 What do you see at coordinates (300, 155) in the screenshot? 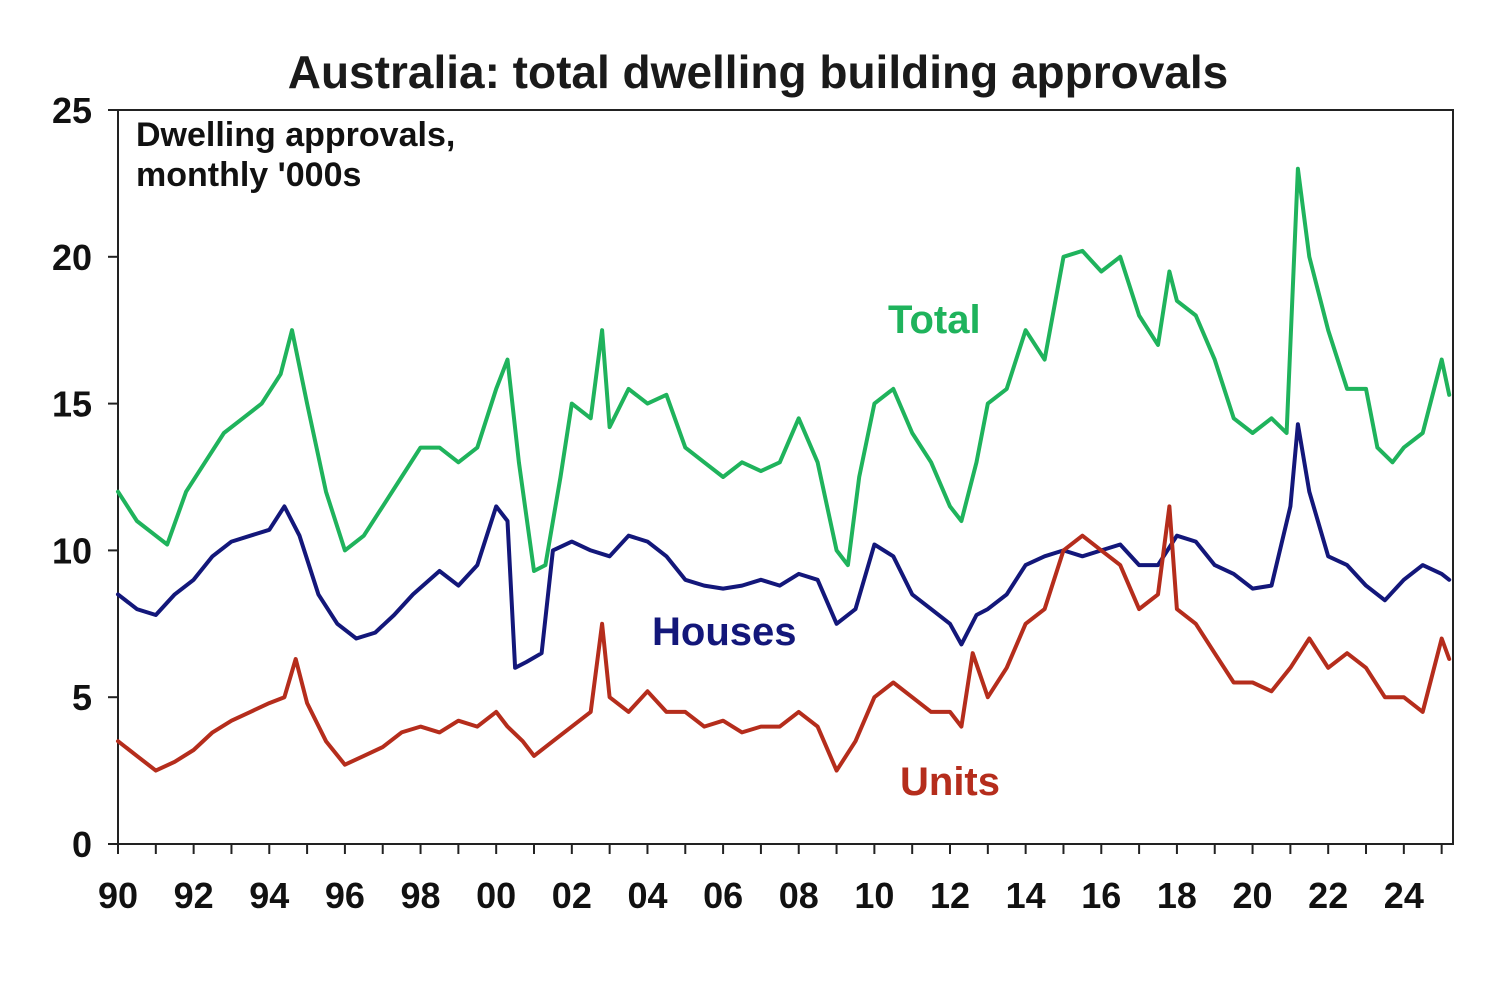
I see `unit-annotation: Dwelling approvals, monthly '000s` at bounding box center [300, 155].